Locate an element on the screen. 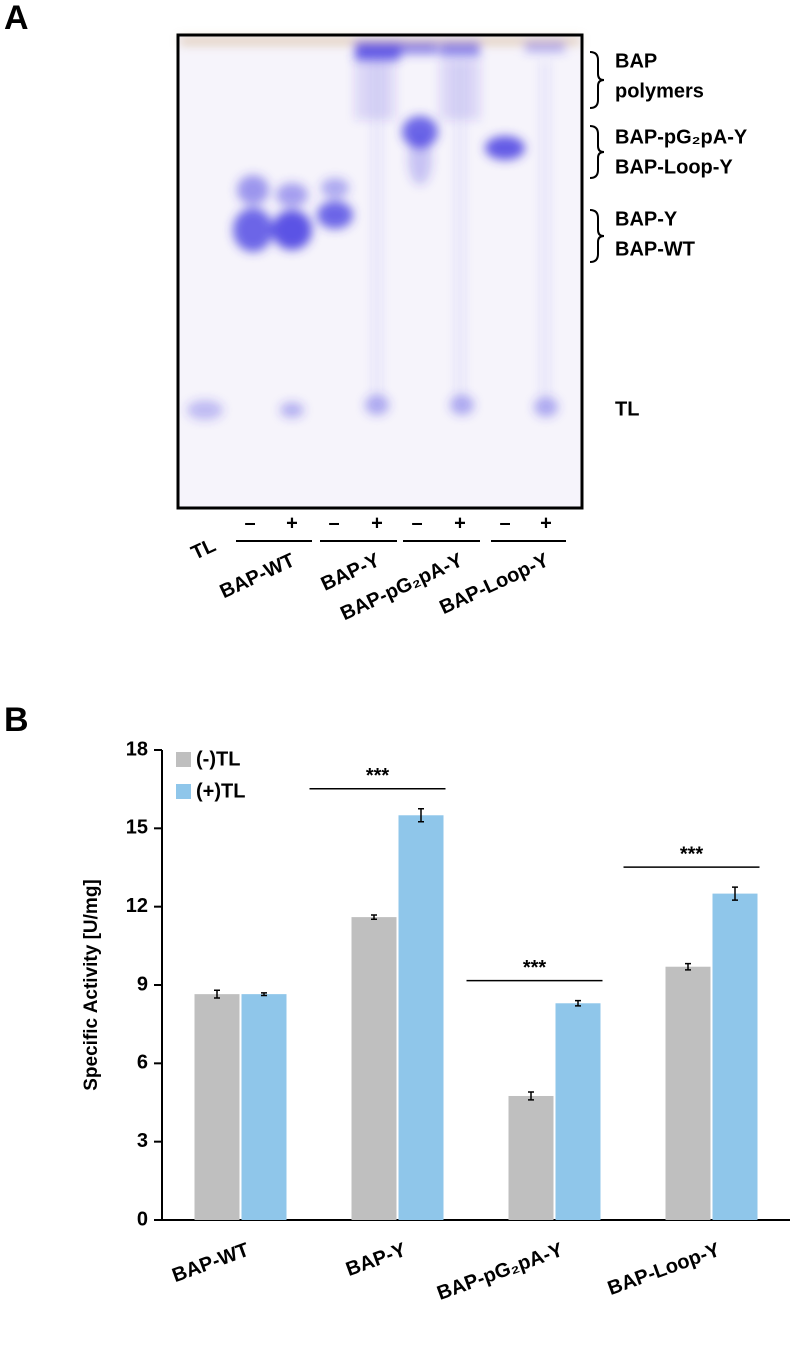 The image size is (800, 1354). y-axis-title: Specific Activity [U/mg] is located at coordinates (91, 985).